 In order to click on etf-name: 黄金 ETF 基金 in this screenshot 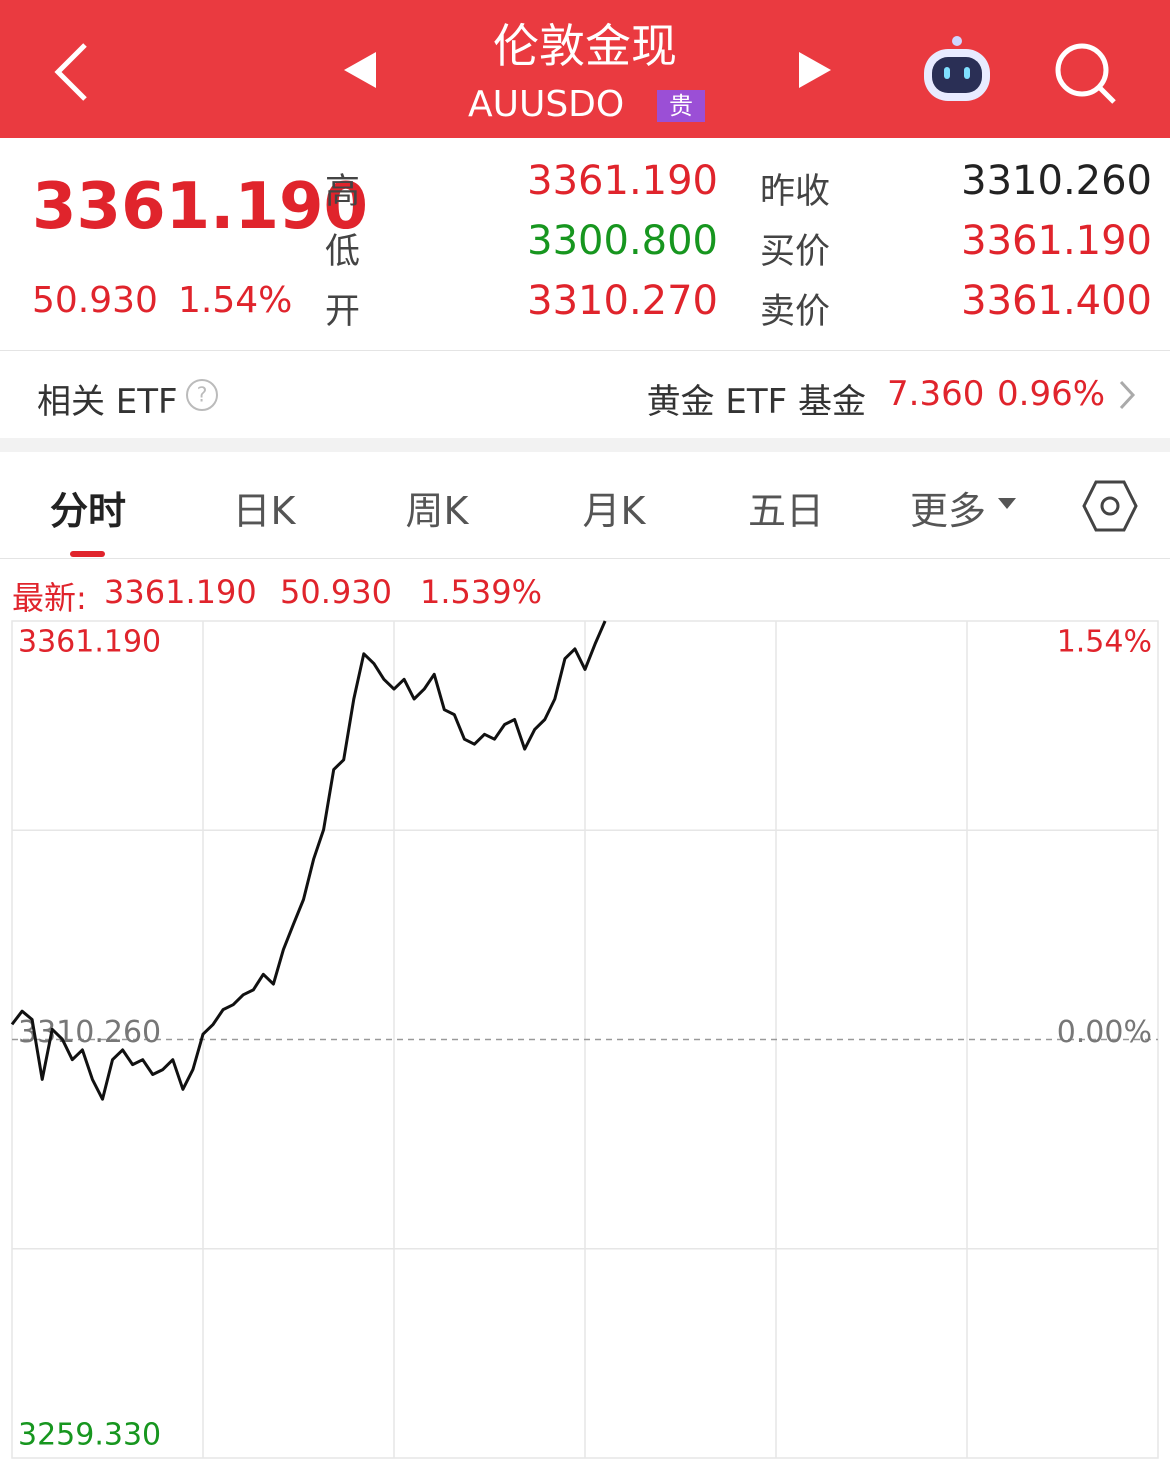, I will do `click(756, 402)`.